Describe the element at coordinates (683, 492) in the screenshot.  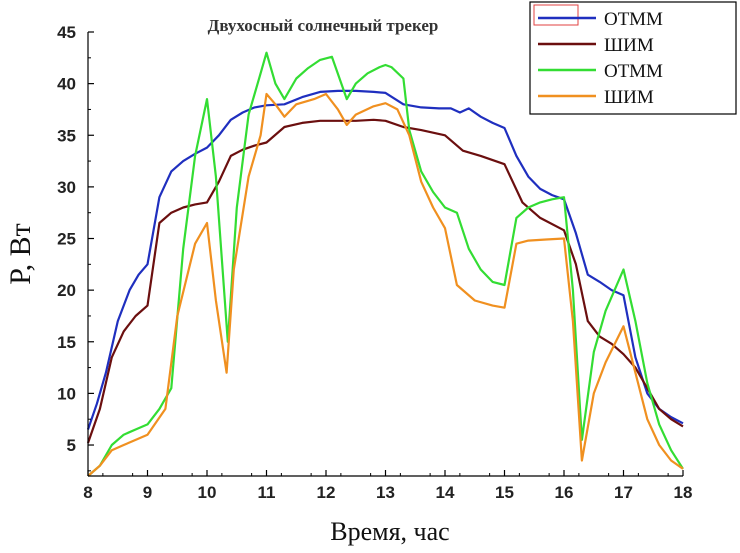
I see `x-tick-label: 18` at that location.